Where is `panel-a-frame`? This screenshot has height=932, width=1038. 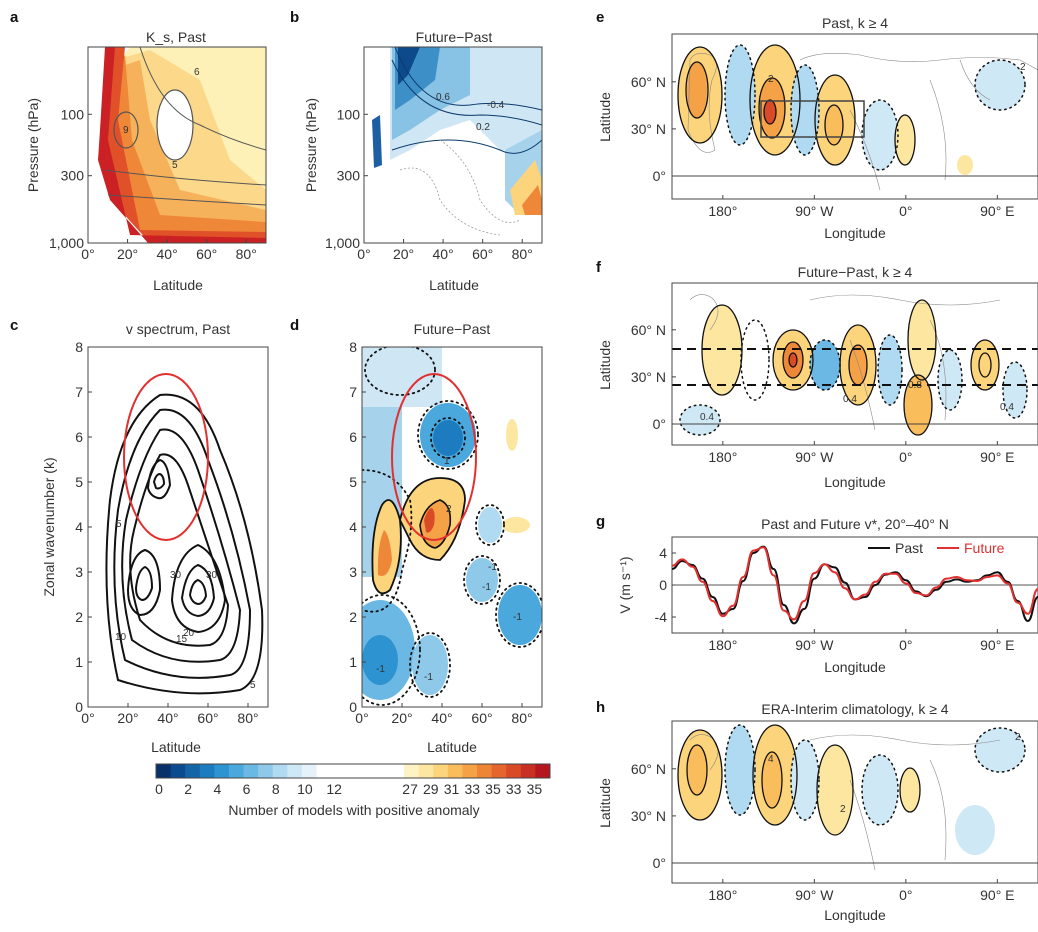
panel-a-frame is located at coordinates (177, 145).